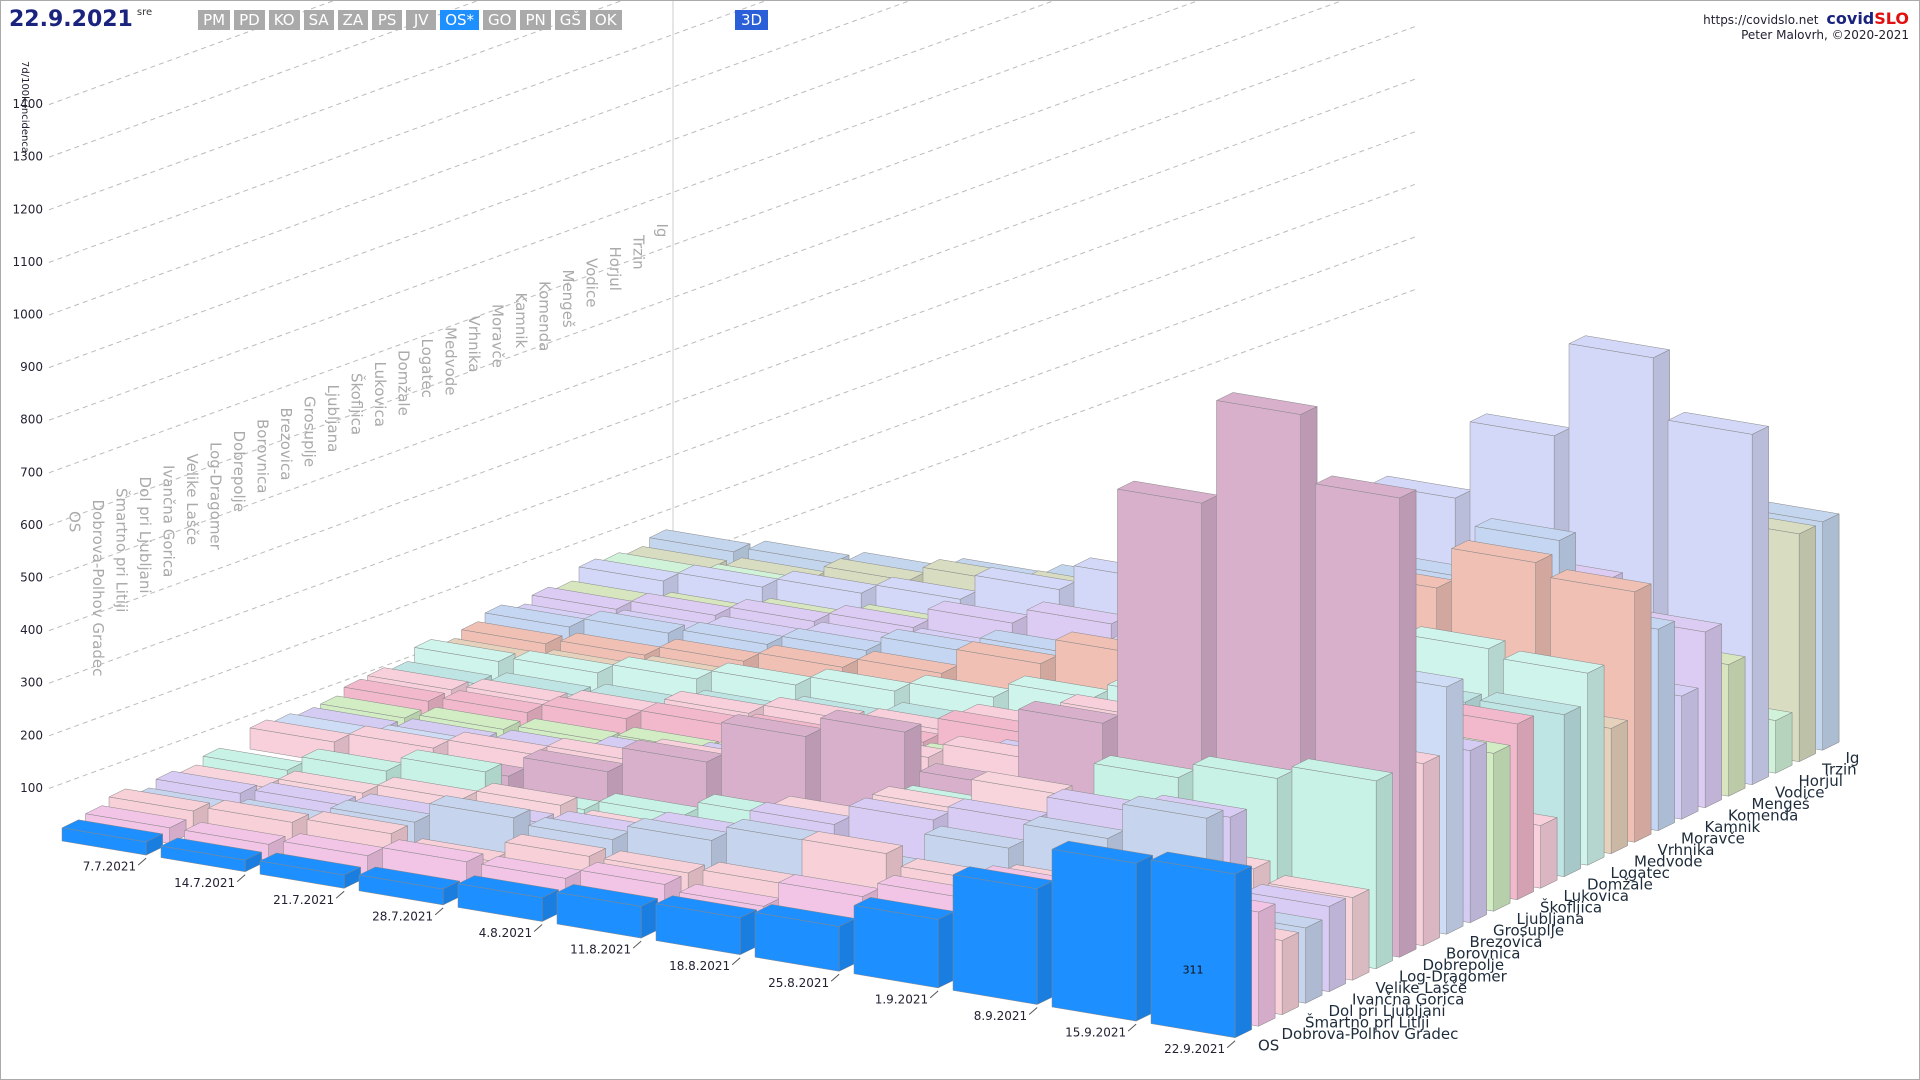  What do you see at coordinates (402, 916) in the screenshot?
I see `x-tick-label: 28.7.2021` at bounding box center [402, 916].